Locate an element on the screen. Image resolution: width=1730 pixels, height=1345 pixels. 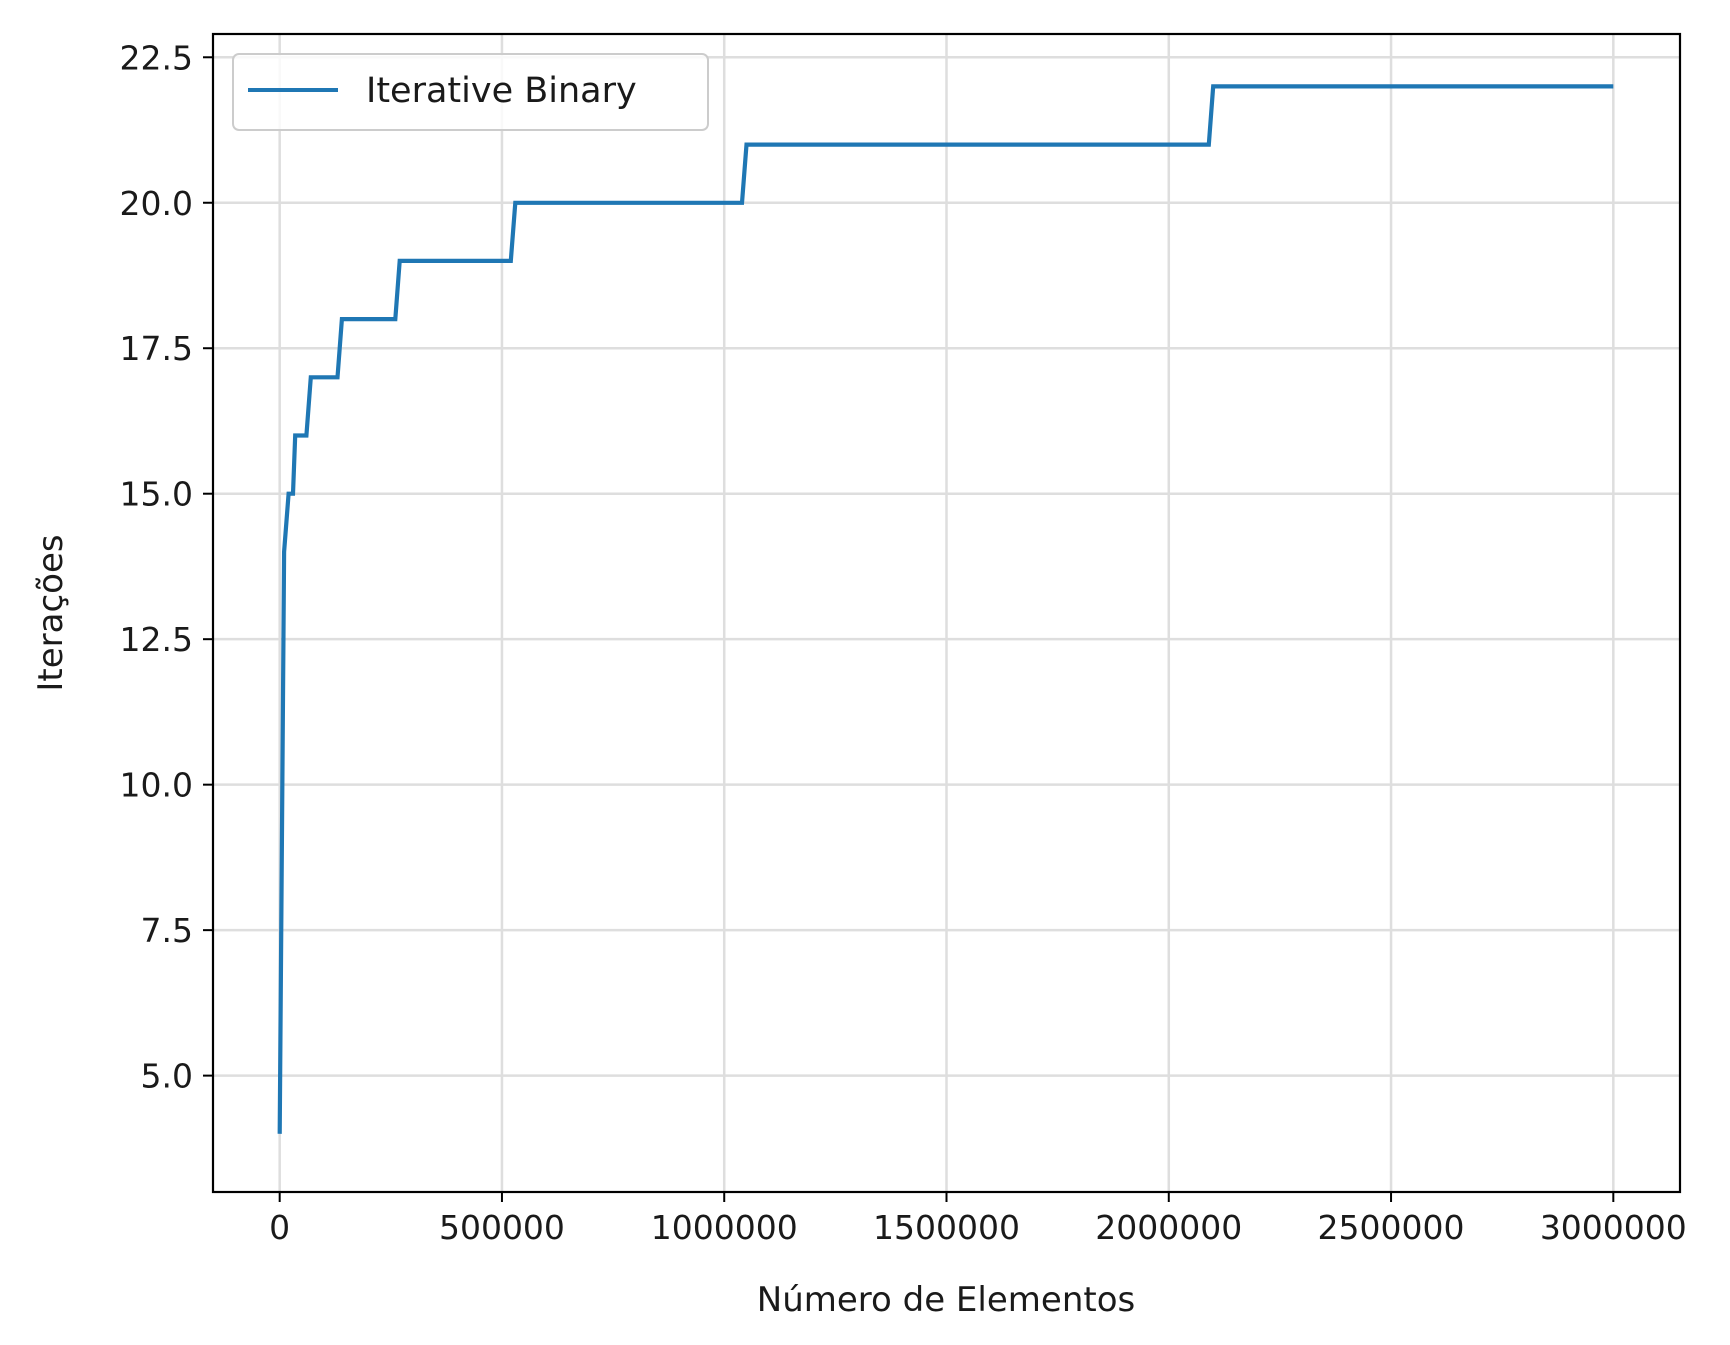
x-axis-title: Número de Elementos is located at coordinates (946, 1300).